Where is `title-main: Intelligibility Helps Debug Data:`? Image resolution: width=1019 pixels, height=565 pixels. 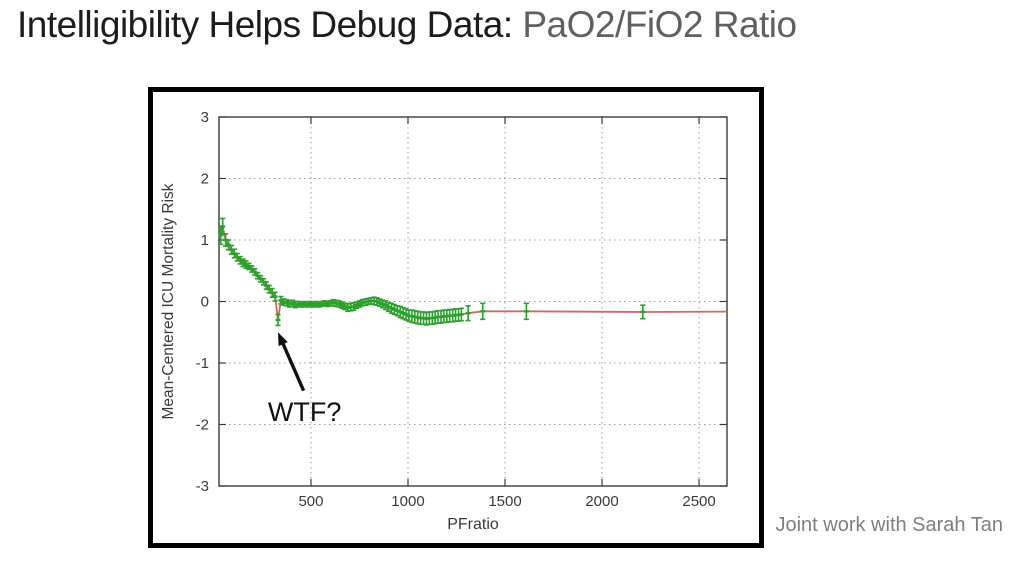 title-main: Intelligibility Helps Debug Data: is located at coordinates (270, 24).